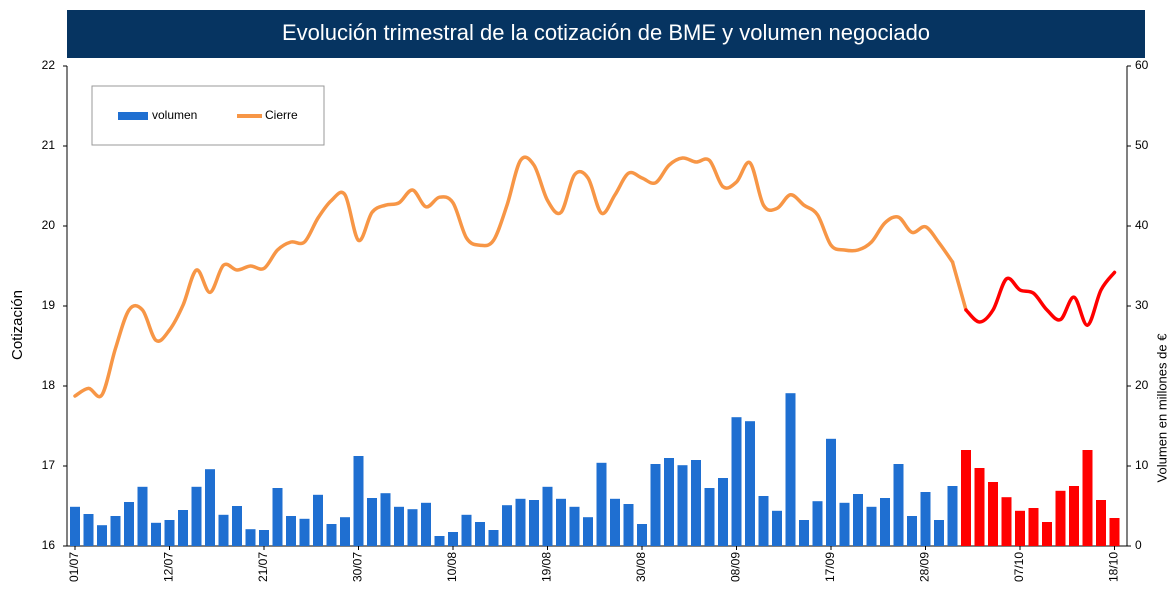 The width and height of the screenshot is (1173, 596). What do you see at coordinates (452, 567) in the screenshot?
I see `x-tick-label: 10/08` at bounding box center [452, 567].